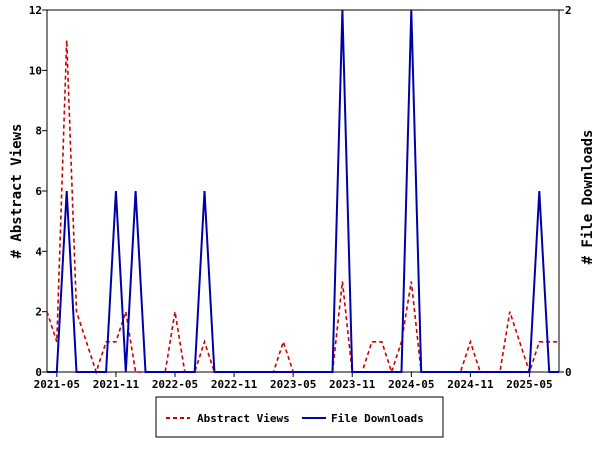  What do you see at coordinates (35, 10) in the screenshot?
I see `left-tick-label: 12` at bounding box center [35, 10].